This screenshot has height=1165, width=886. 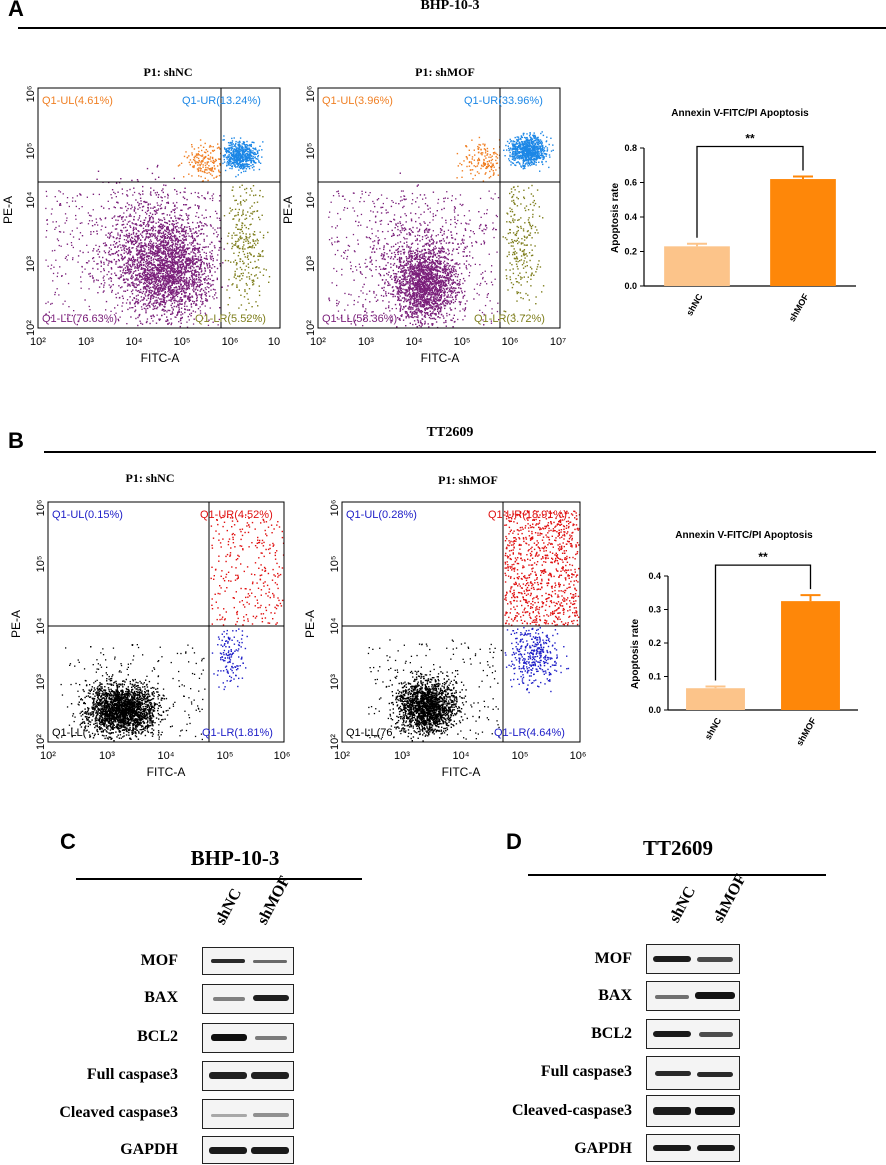 What do you see at coordinates (77, 101) in the screenshot?
I see `flow-a1-ul: Q1-UL(4.61%)` at bounding box center [77, 101].